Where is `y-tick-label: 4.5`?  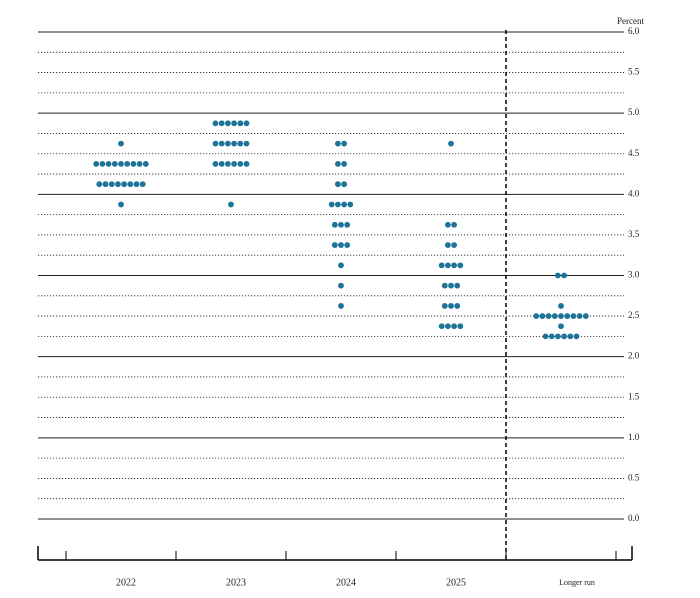
y-tick-label: 4.5 is located at coordinates (634, 153).